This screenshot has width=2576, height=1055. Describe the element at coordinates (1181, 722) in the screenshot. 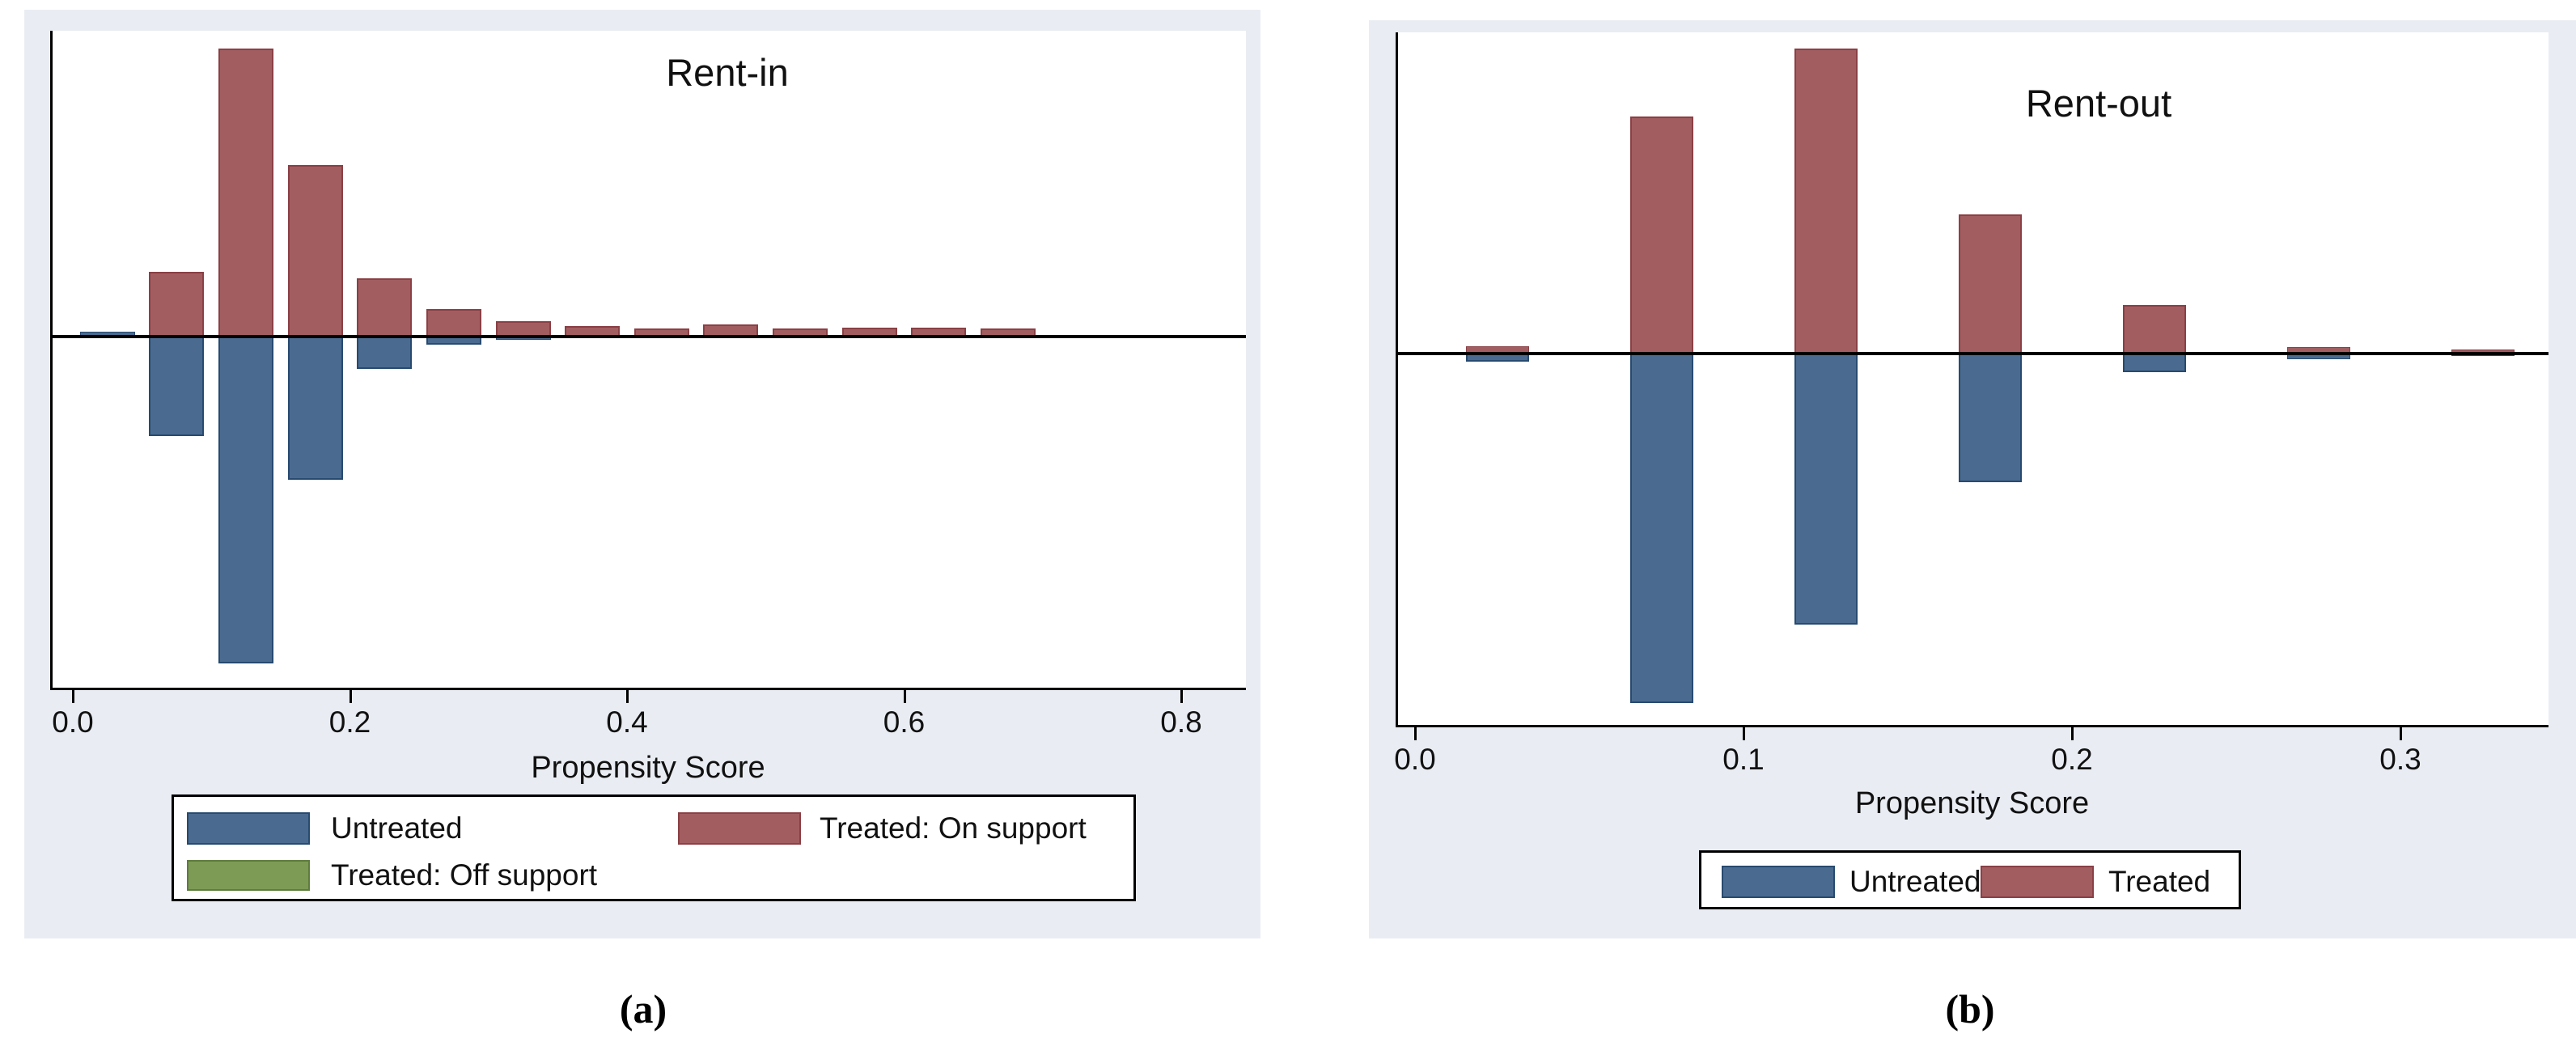

I see `x-axis-tick-label: 0.8` at that location.